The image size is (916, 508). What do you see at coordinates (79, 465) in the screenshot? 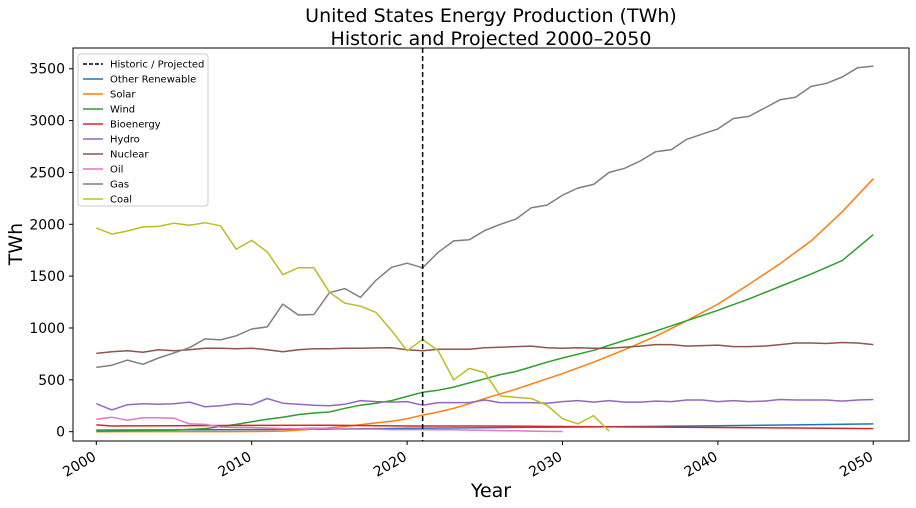
I see `x-tick-label: 2000` at bounding box center [79, 465].